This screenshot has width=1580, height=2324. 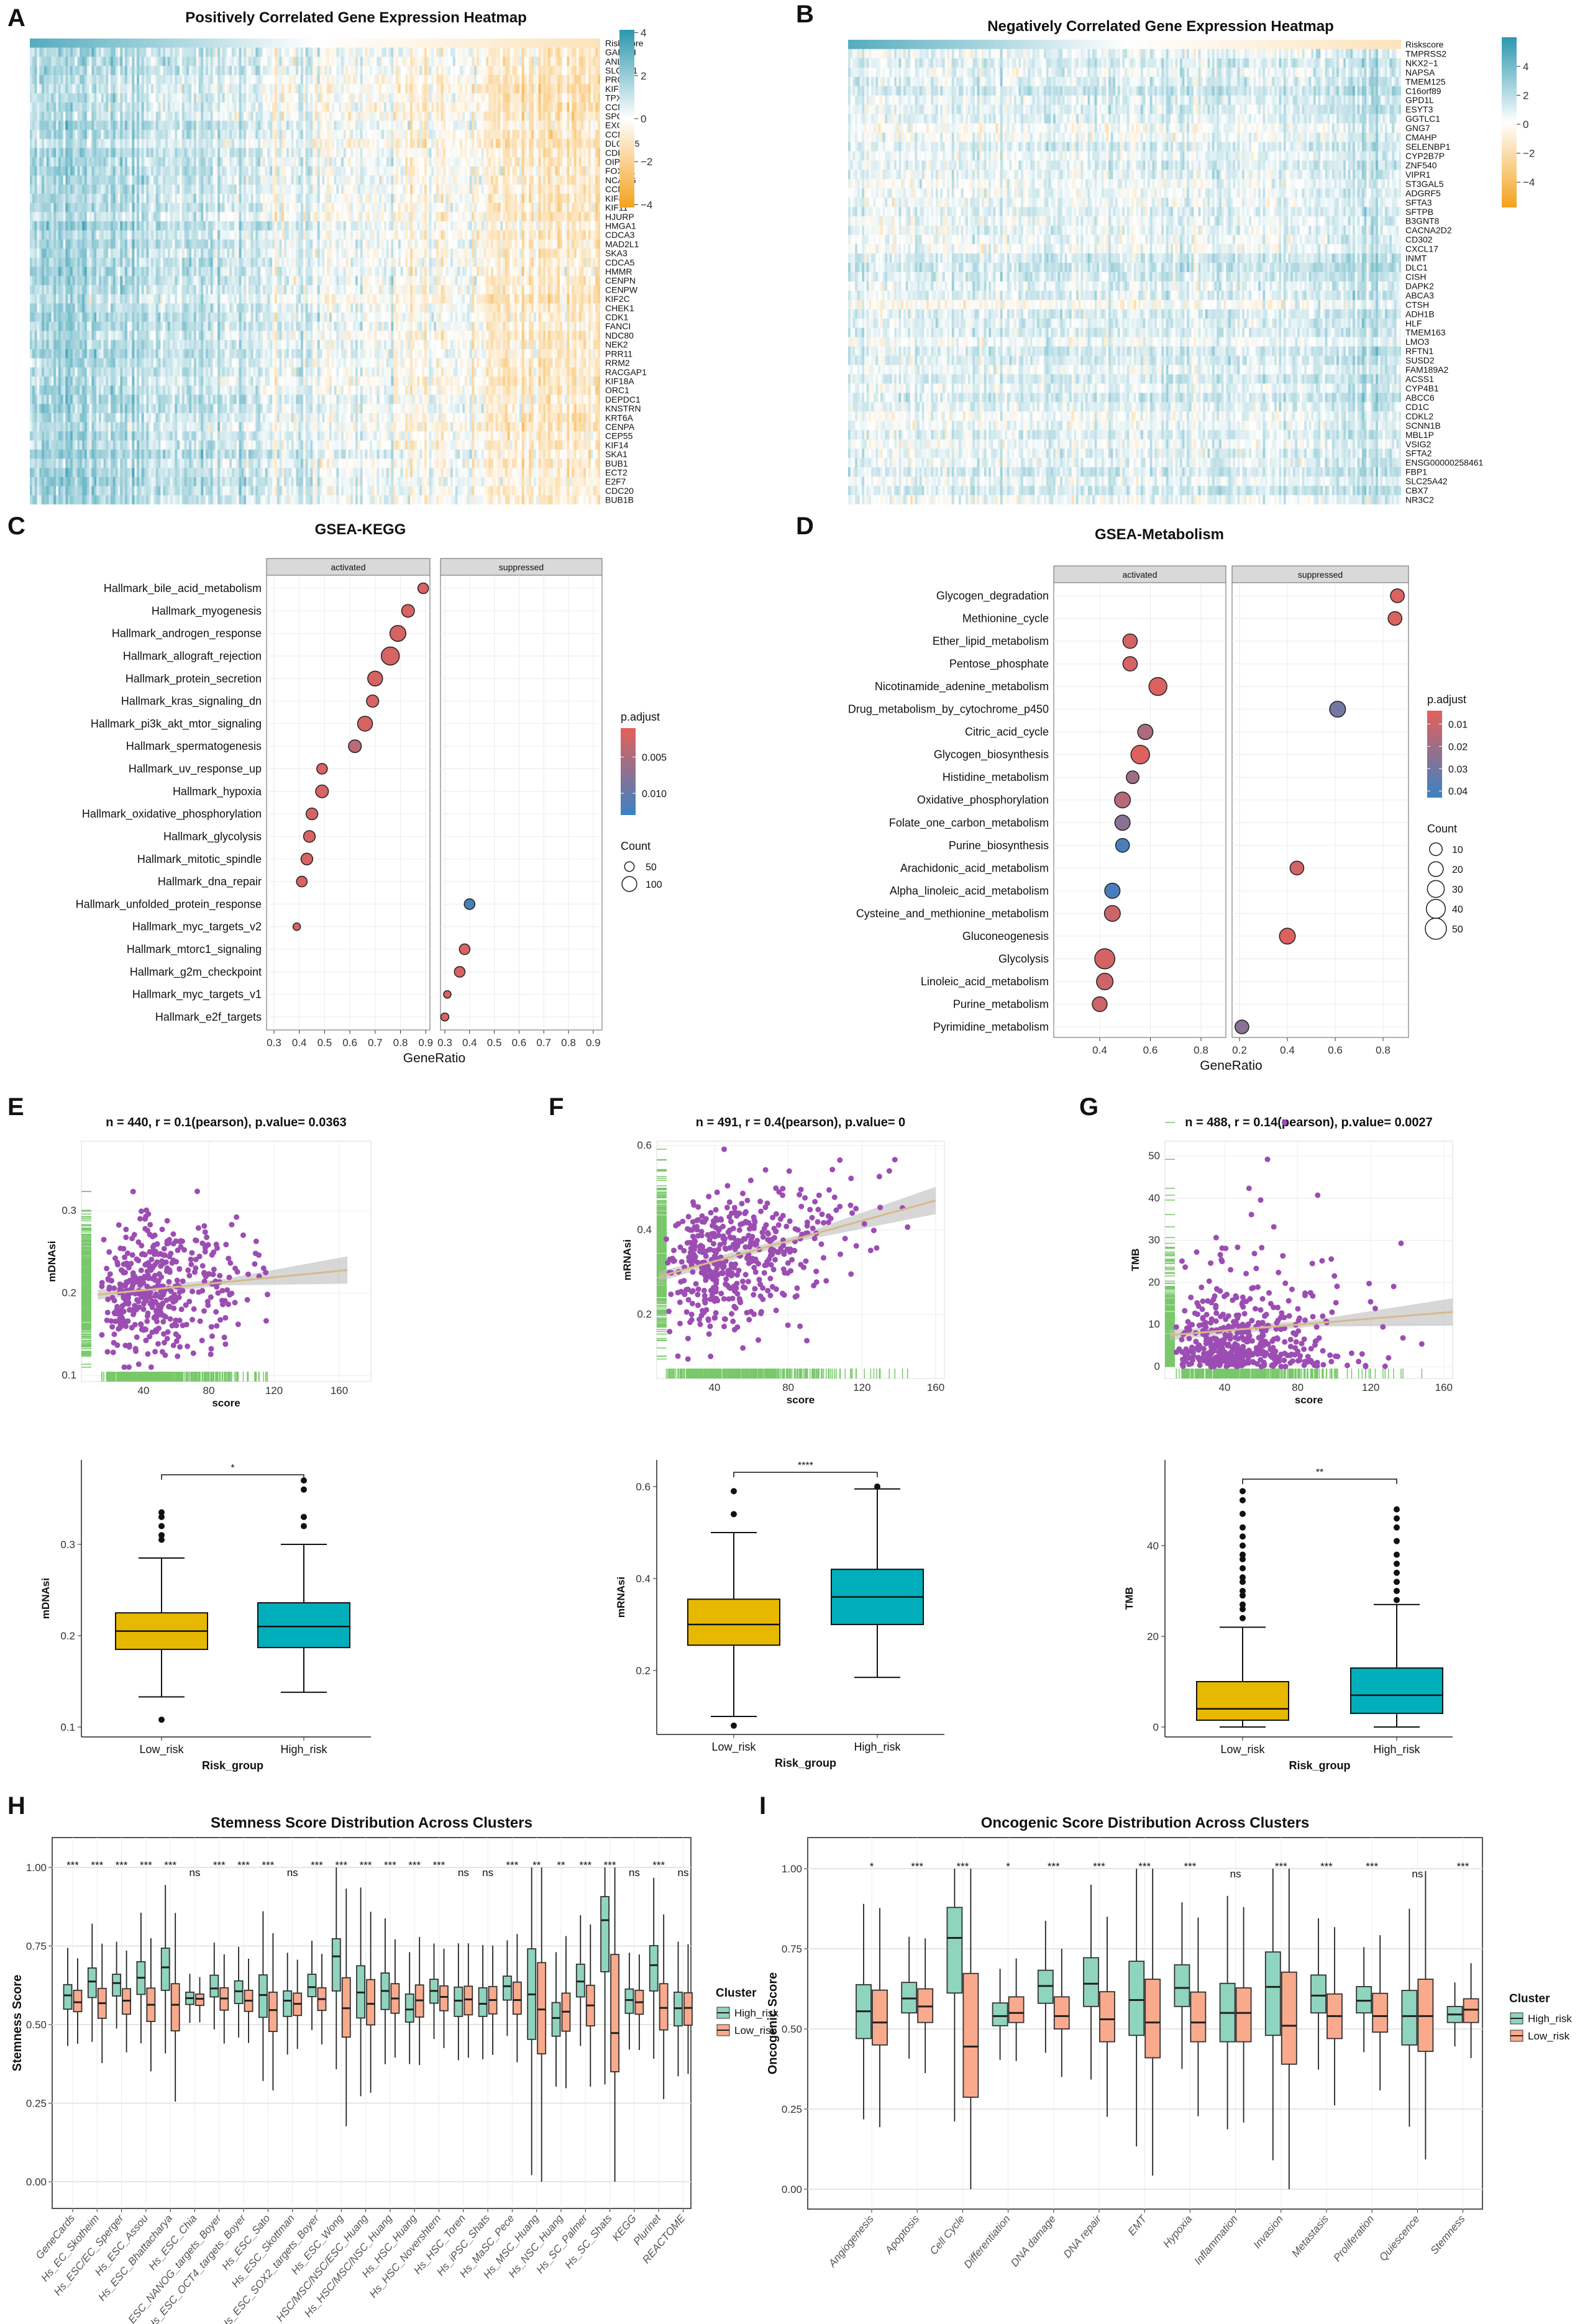 I want to click on heatmap-row-label: SFTA3, so click(x=1418, y=202).